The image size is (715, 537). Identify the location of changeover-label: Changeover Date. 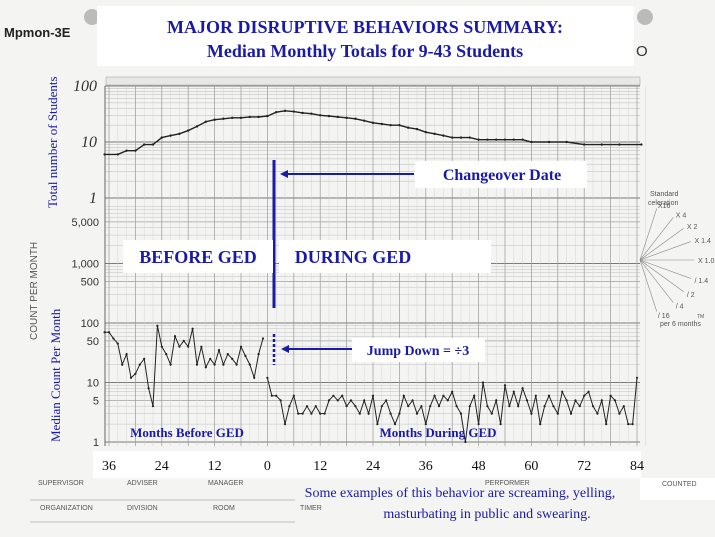
(502, 175).